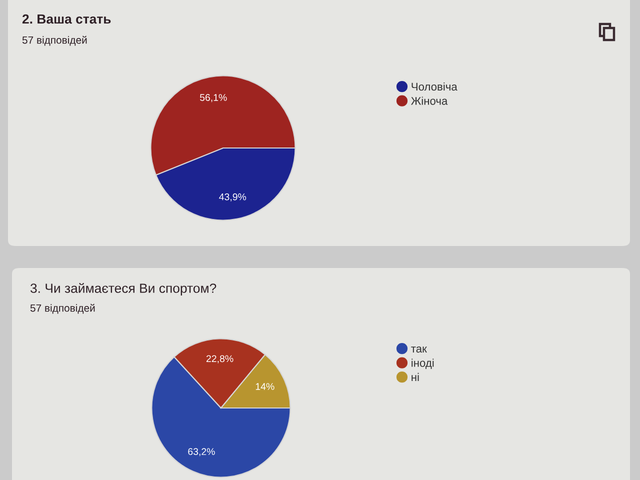 The height and width of the screenshot is (480, 640). What do you see at coordinates (435, 86) in the screenshot?
I see `legend-label: Чоловіча` at bounding box center [435, 86].